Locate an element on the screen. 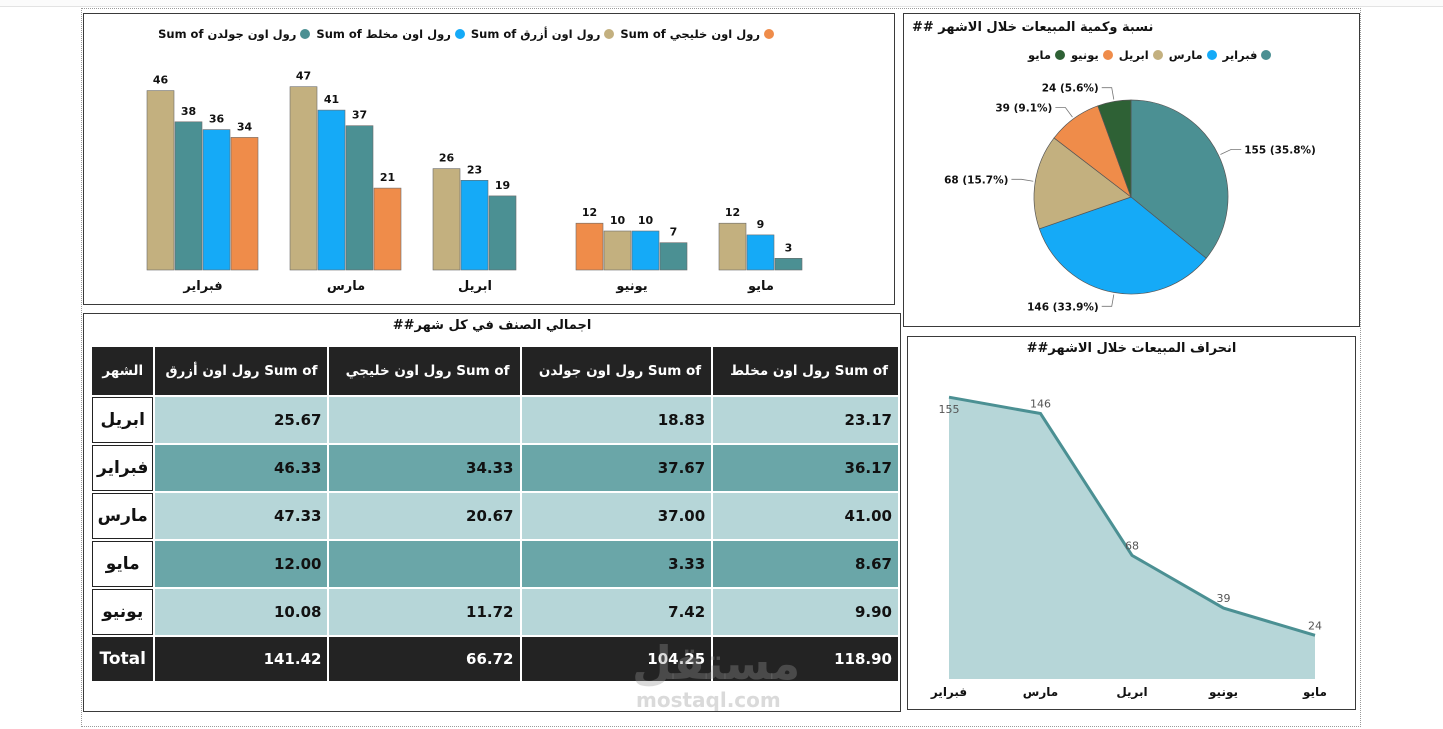 Image resolution: width=1443 pixels, height=729 pixels. table-cell: 41.00 is located at coordinates (805, 516).